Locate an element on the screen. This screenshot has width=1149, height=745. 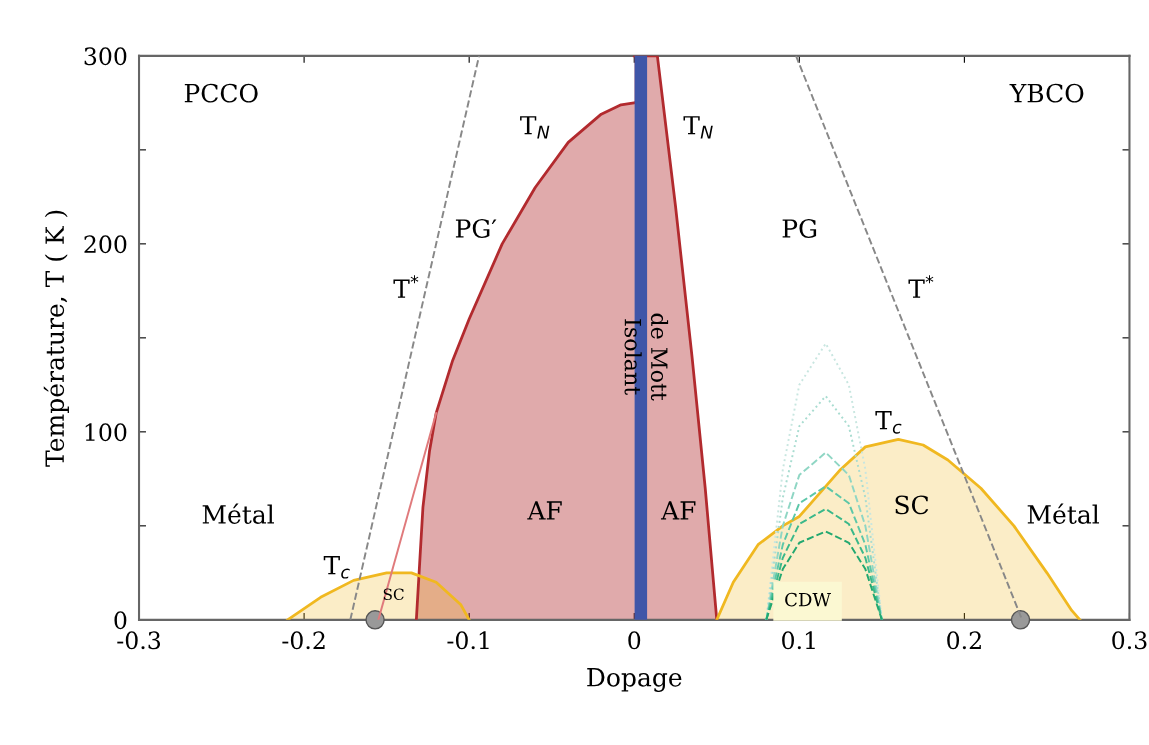
annotation: CDW is located at coordinates (808, 599).